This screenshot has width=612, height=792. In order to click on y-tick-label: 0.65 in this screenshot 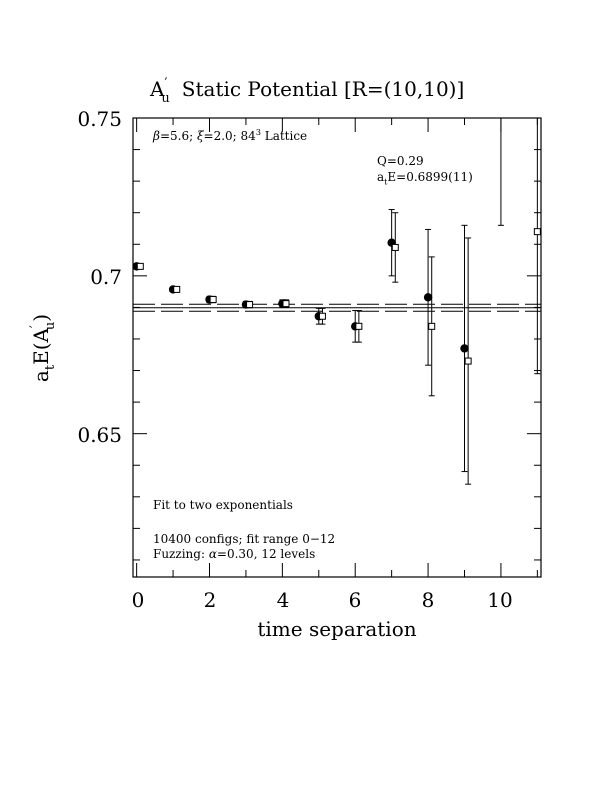, I will do `click(99, 435)`.